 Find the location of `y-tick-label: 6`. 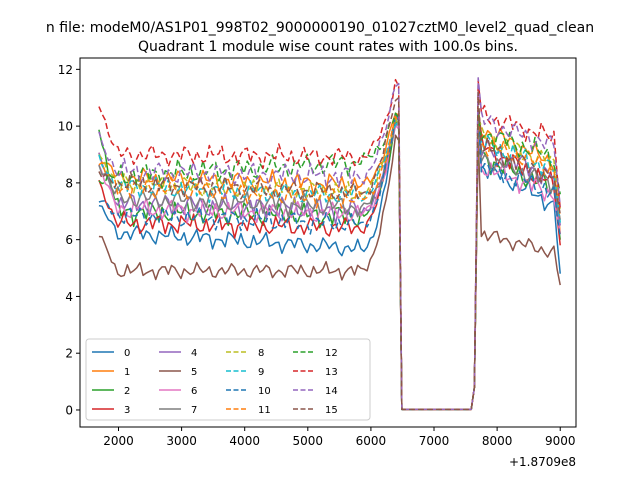

y-tick-label: 6 is located at coordinates (69, 240).